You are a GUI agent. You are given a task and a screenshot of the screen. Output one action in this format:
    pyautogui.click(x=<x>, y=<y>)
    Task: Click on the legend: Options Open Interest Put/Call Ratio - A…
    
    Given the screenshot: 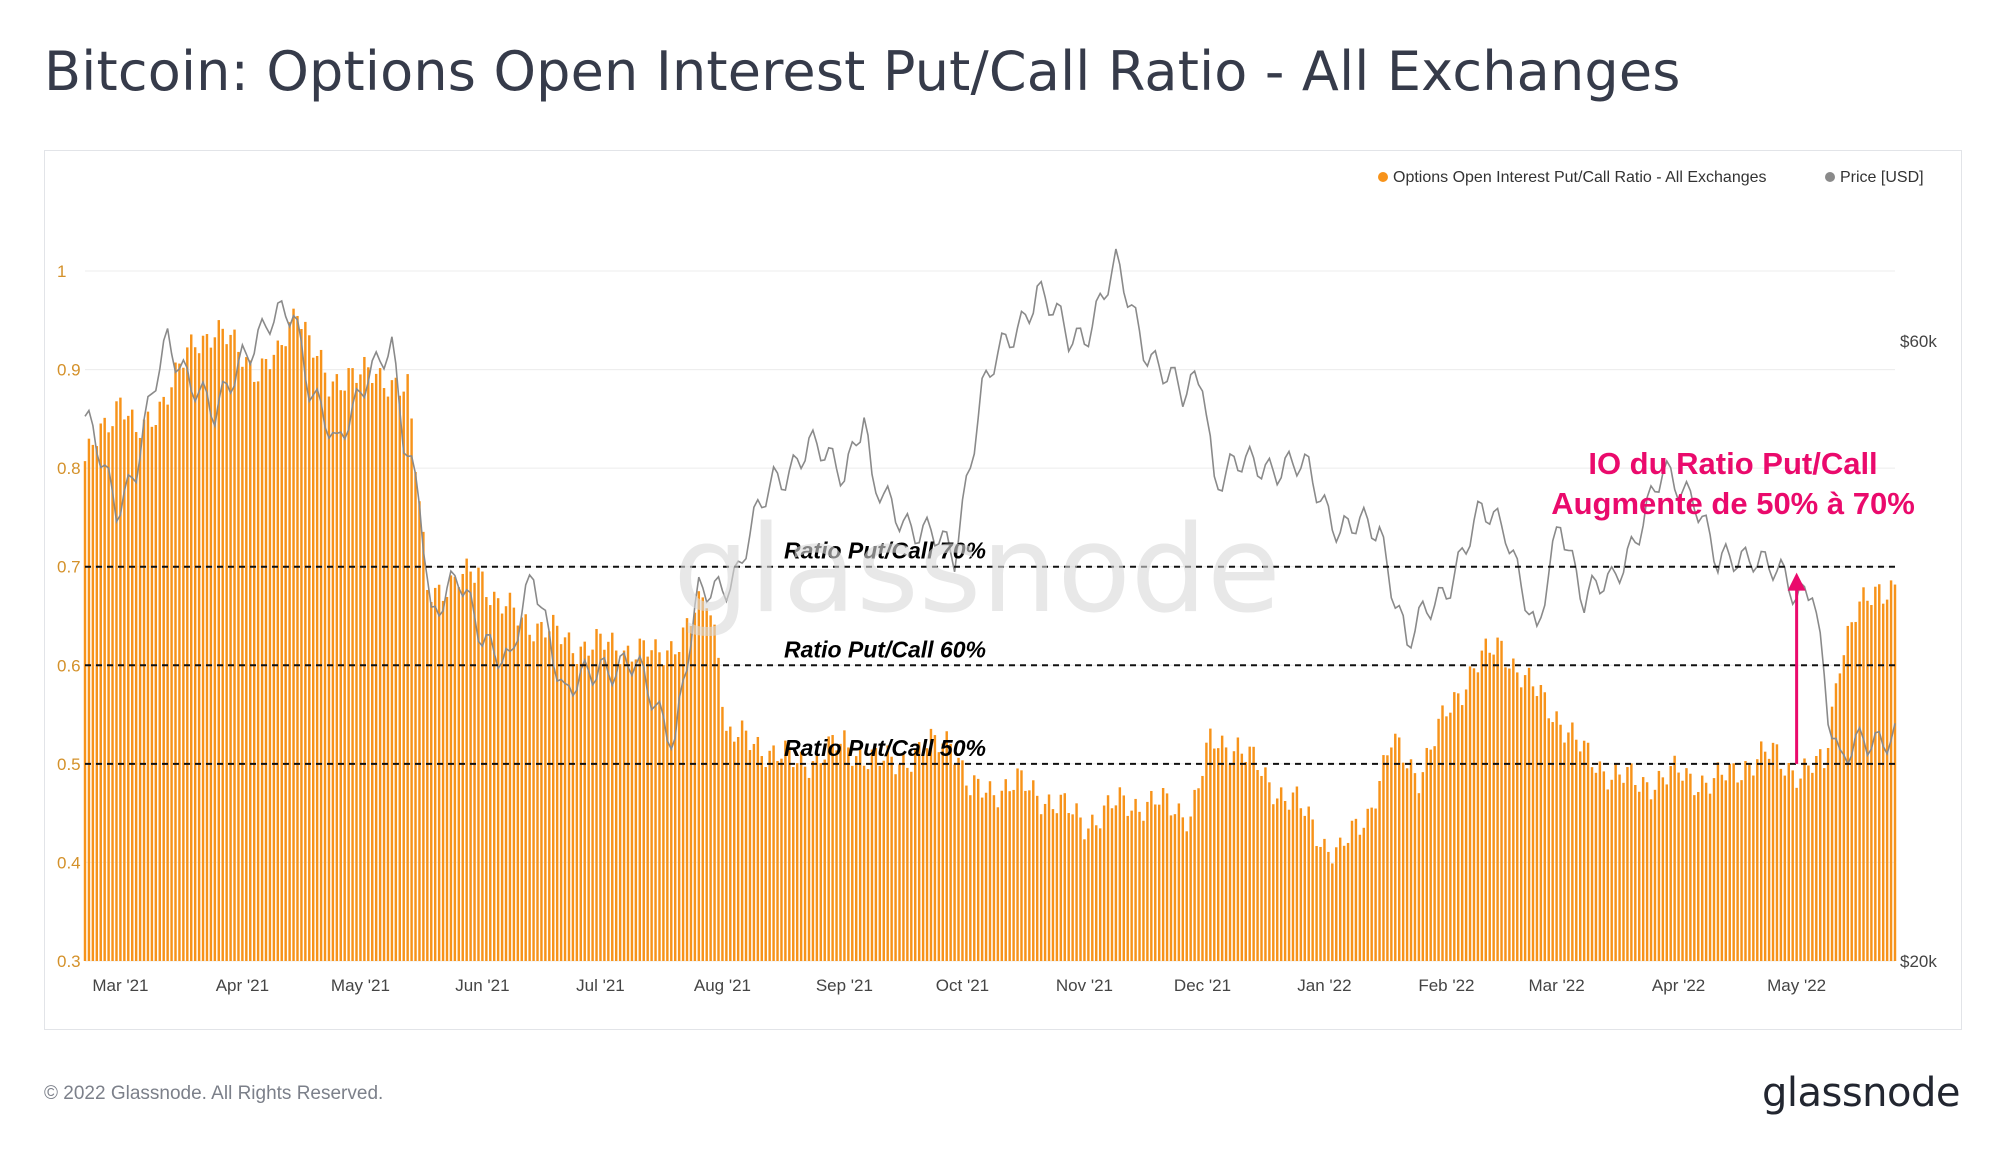 What is the action you would take?
    pyautogui.click(x=1651, y=177)
    